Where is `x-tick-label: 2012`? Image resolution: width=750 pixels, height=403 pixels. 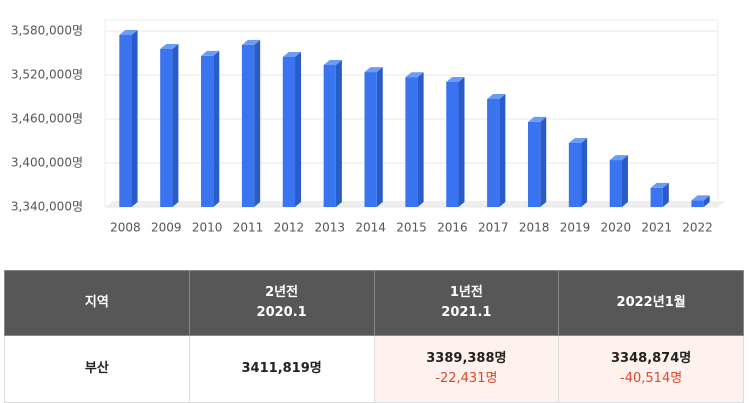
x-tick-label: 2012 is located at coordinates (289, 228).